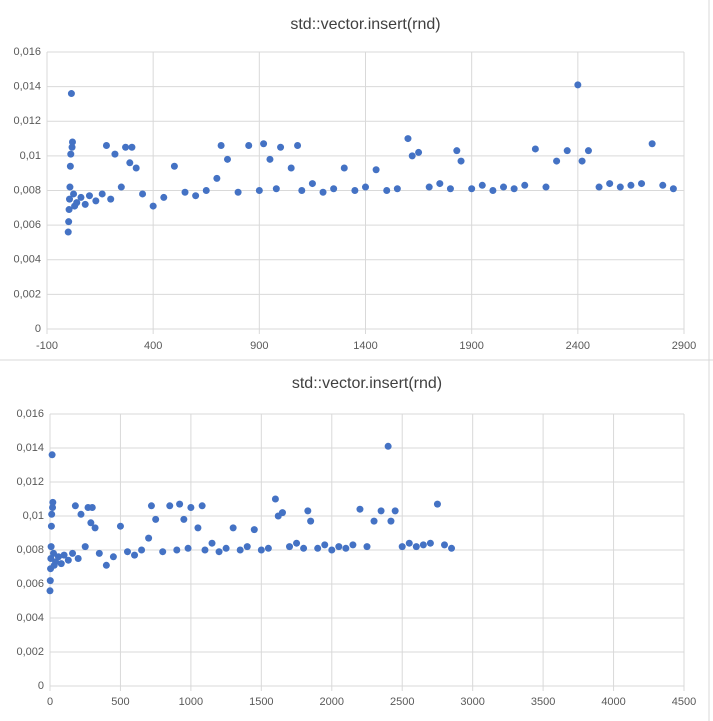 The width and height of the screenshot is (713, 721). I want to click on y-tick-label: 0,016, so click(30, 414).